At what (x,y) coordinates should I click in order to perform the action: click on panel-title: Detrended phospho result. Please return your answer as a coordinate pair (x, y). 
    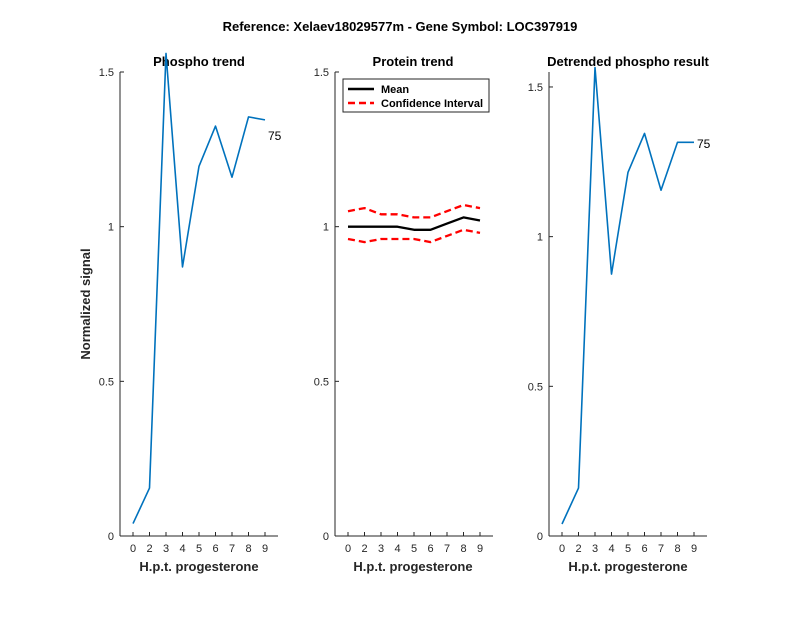
    Looking at the image, I should click on (628, 61).